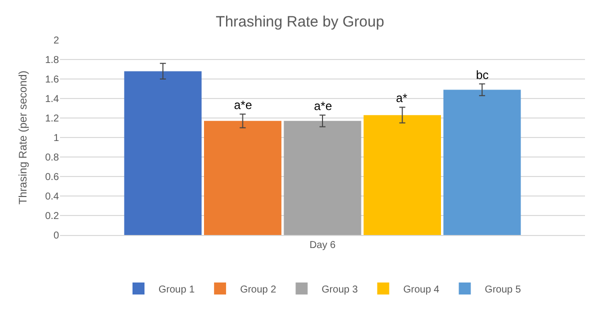  I want to click on y-tick-label: 0.2, so click(52, 216).